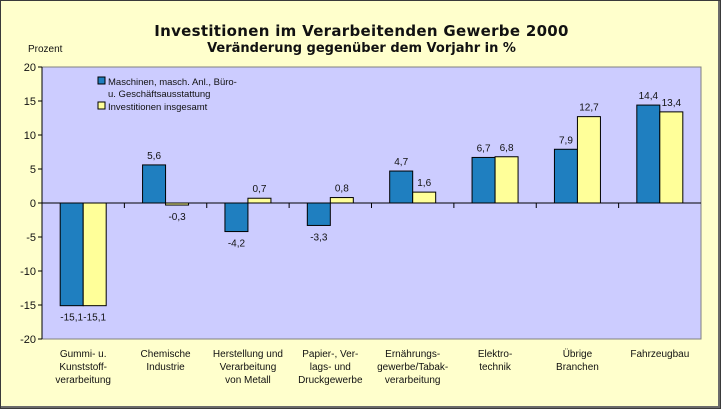 The height and width of the screenshot is (409, 721). I want to click on y-axis-label: Prozent, so click(45, 49).